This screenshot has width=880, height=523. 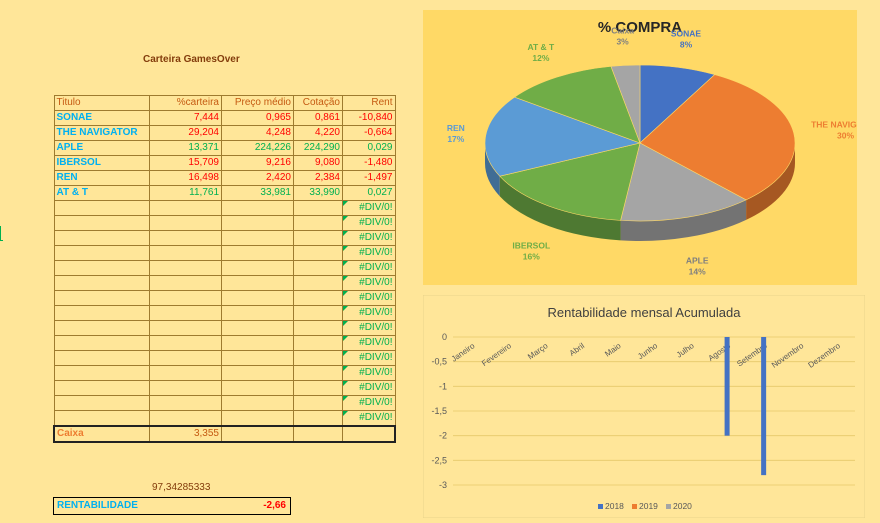 What do you see at coordinates (172, 506) in the screenshot?
I see `rentabilidade-box: RENTABILIDADE -2,66` at bounding box center [172, 506].